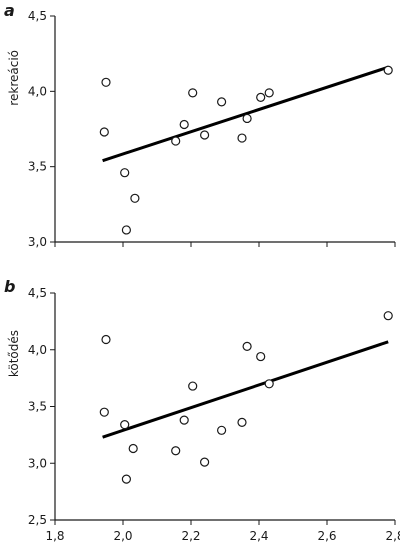  Describe the element at coordinates (14, 78) in the screenshot. I see `y-axis-title: rekreáció` at that location.